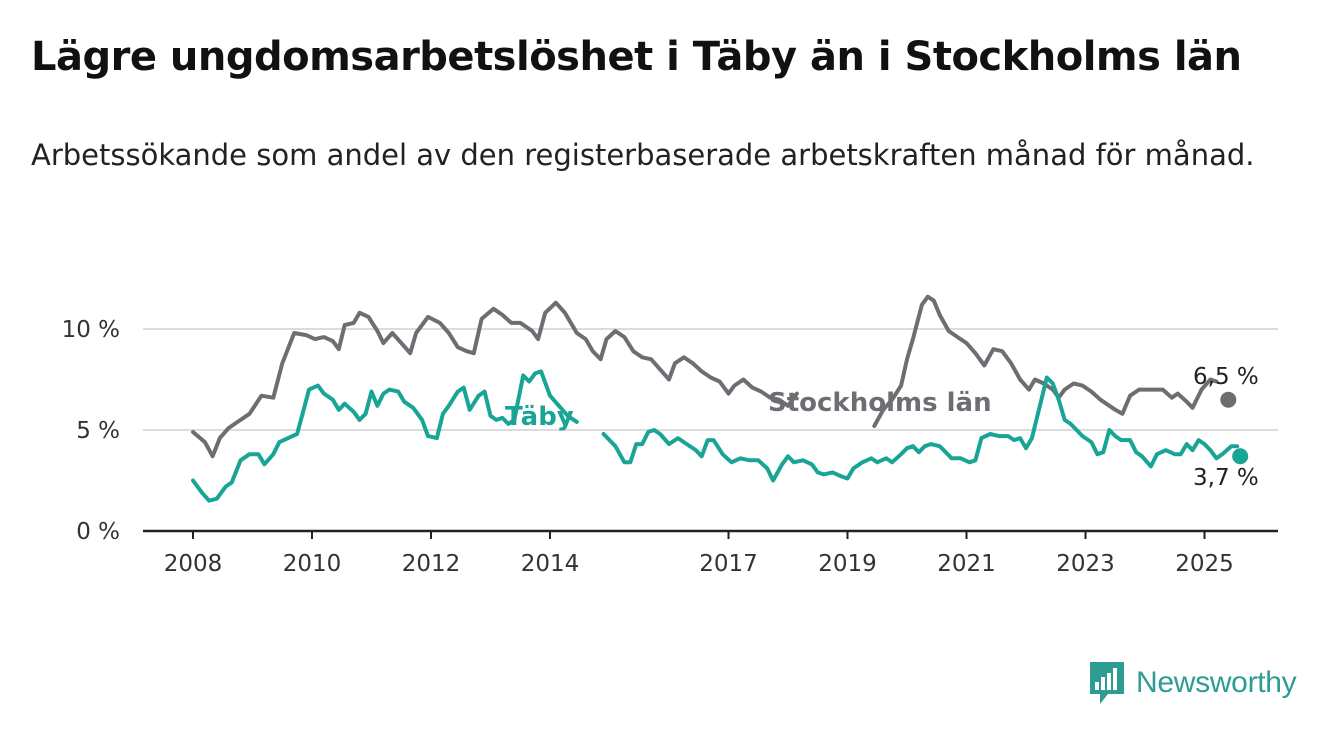  Describe the element at coordinates (550, 564) in the screenshot. I see `x-tick-label: 2014` at that location.